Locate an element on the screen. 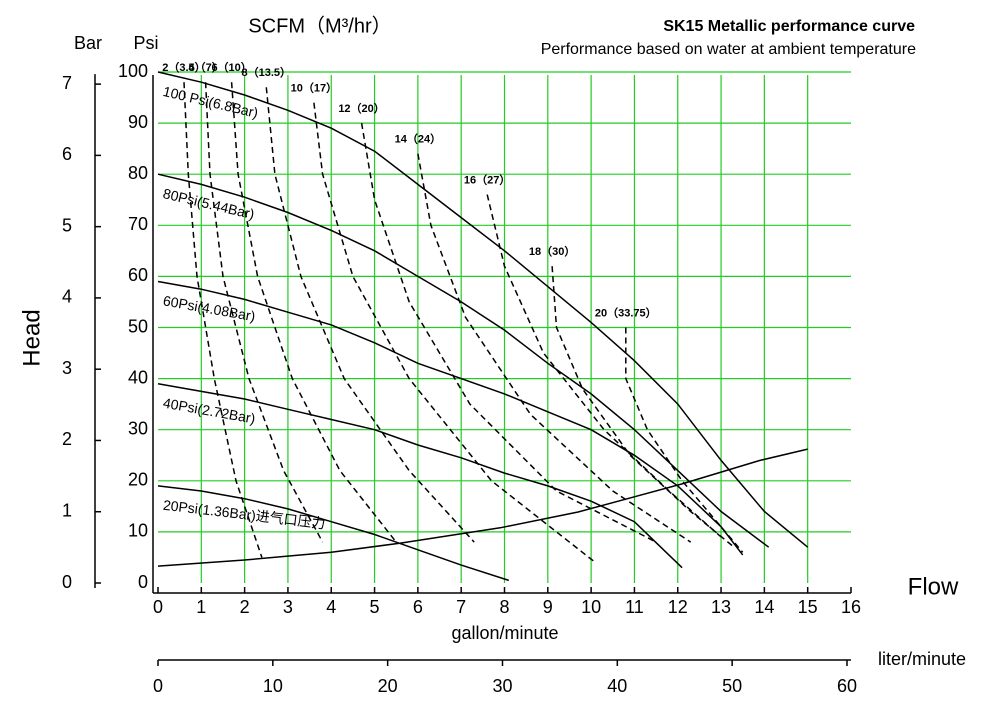  y2-tick-label: 3 is located at coordinates (67, 368).